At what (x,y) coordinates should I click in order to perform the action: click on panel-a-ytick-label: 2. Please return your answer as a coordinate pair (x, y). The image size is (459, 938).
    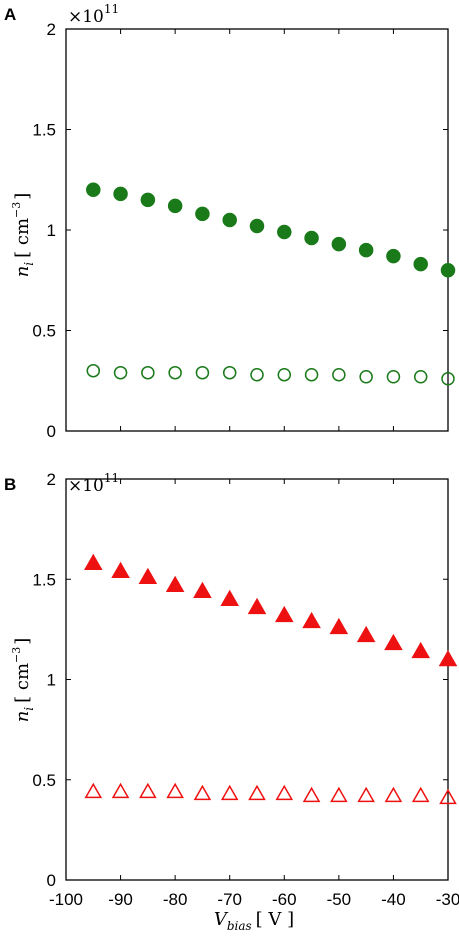
    Looking at the image, I should click on (51, 29).